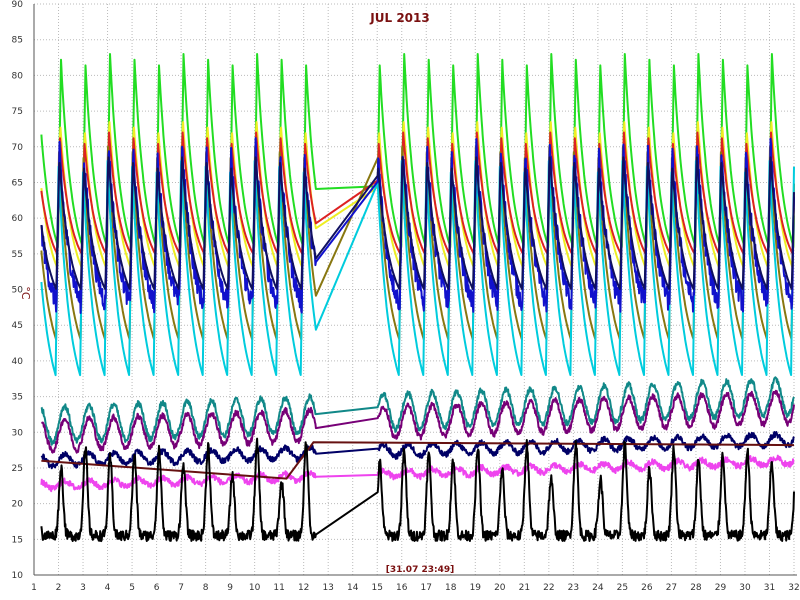  Describe the element at coordinates (420, 570) in the screenshot. I see `cursor-timestamp: [31.07 23:49]` at that location.